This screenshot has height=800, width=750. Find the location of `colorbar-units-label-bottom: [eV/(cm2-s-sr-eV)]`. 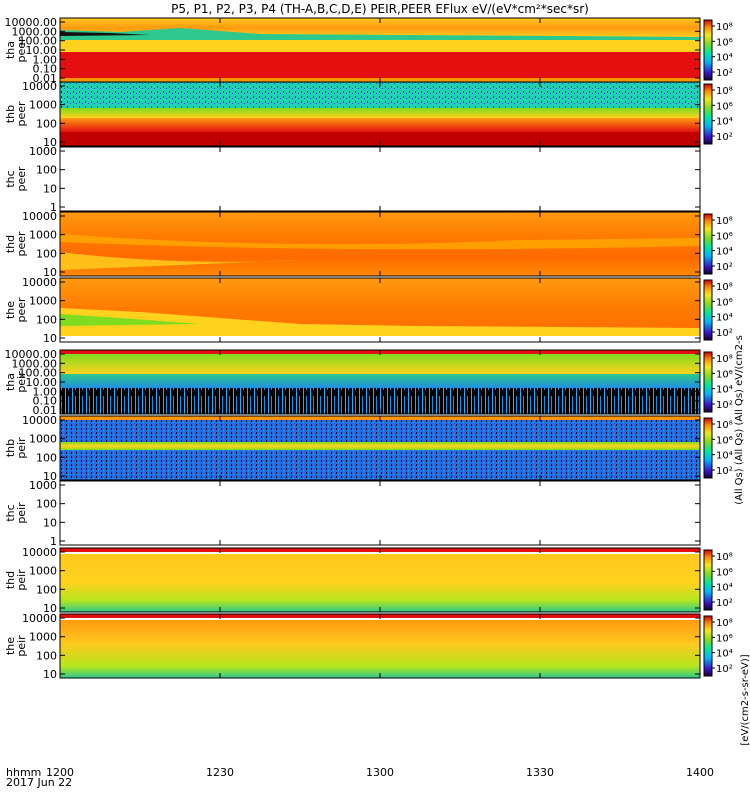

colorbar-units-label-bottom: [eV/(cm2-s-sr-eV)] is located at coordinates (745, 699).